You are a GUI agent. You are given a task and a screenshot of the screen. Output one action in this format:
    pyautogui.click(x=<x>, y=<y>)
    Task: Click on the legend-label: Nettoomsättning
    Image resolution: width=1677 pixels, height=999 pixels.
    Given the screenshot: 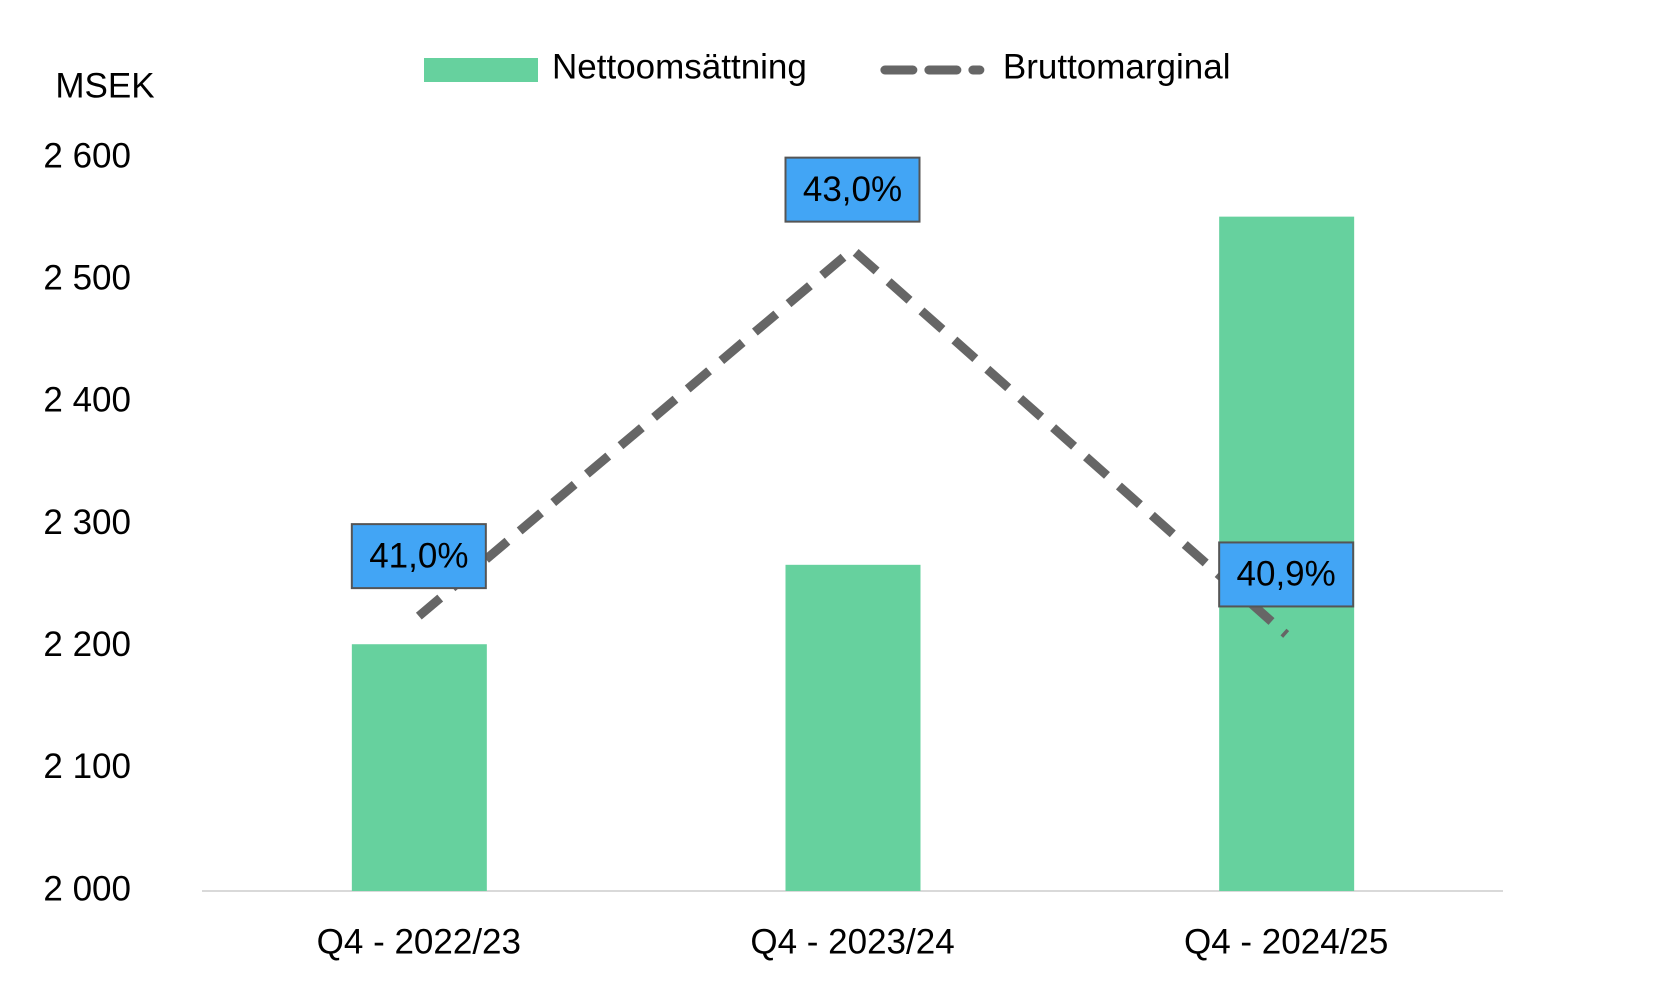 What is the action you would take?
    pyautogui.click(x=679, y=66)
    